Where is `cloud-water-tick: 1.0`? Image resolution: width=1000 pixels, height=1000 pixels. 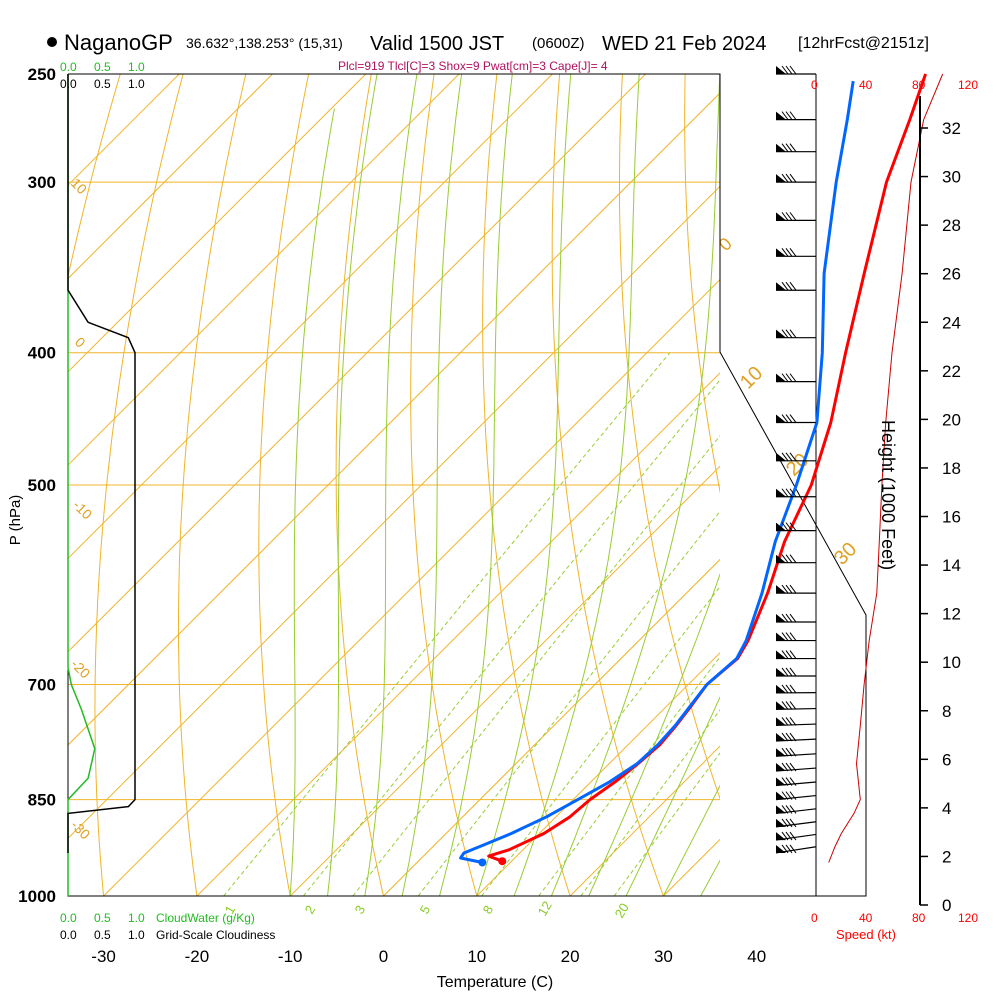
cloud-water-tick: 1.0 is located at coordinates (136, 67).